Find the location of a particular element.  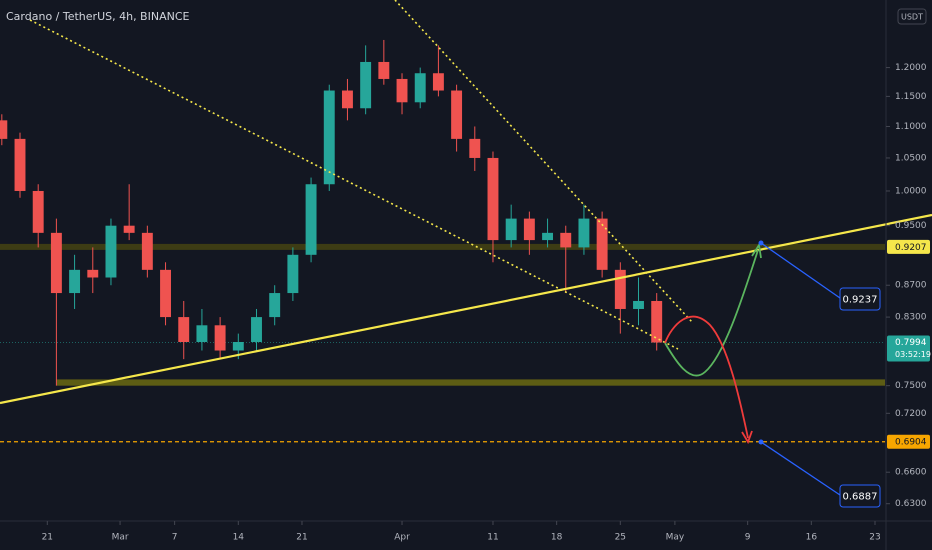

chart-title: Cardano / TetherUS, 4h, BINANCE is located at coordinates (98, 16).